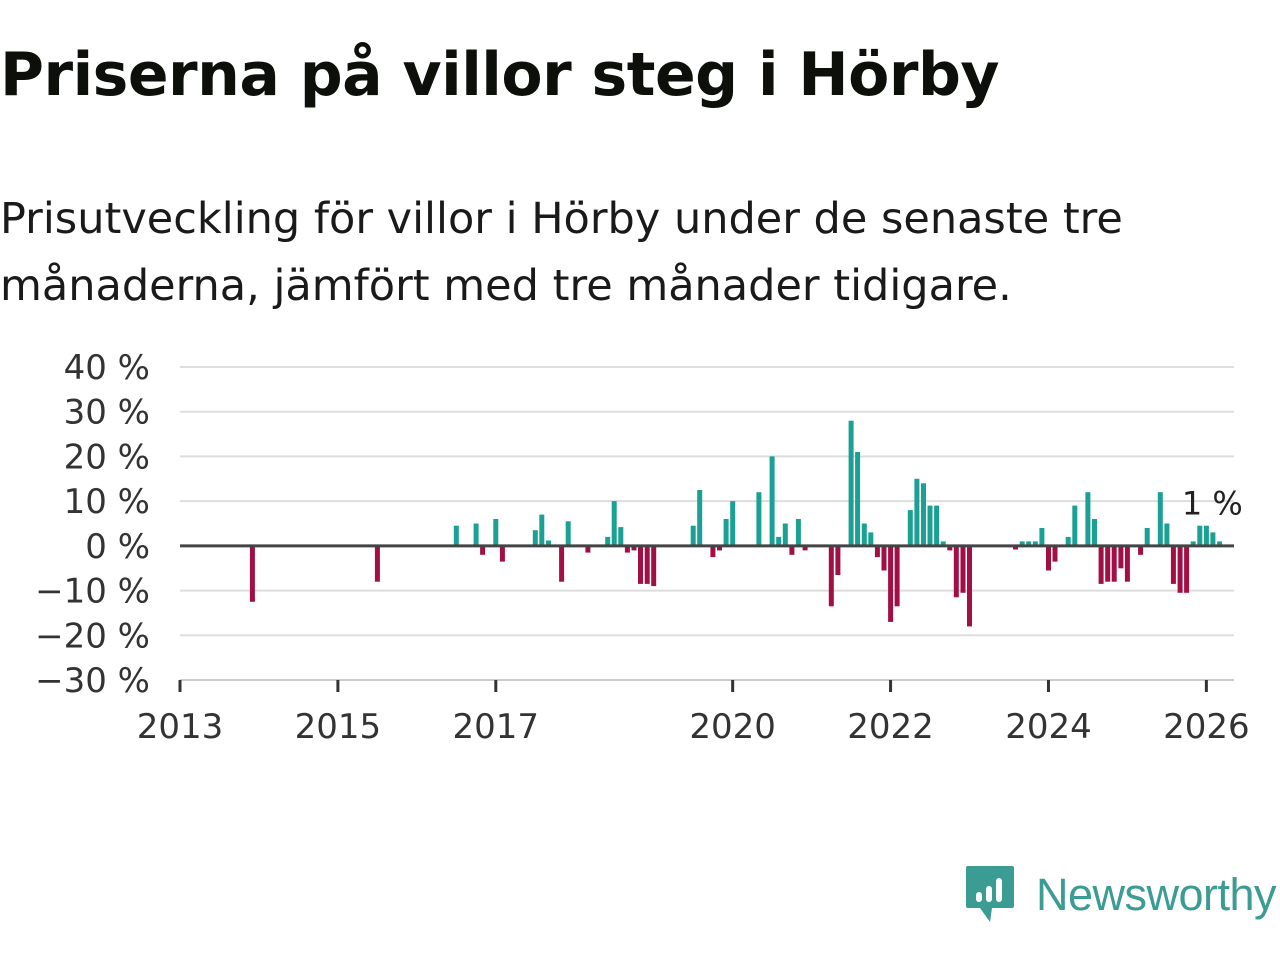 The image size is (1280, 960). What do you see at coordinates (732, 727) in the screenshot?
I see `x-tick-label: 2020` at bounding box center [732, 727].